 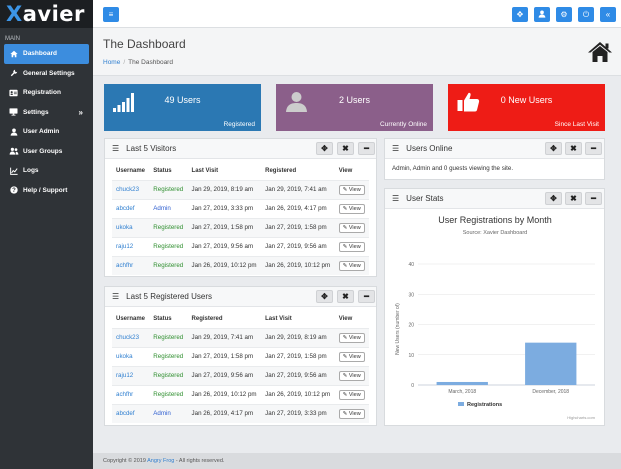 What do you see at coordinates (43, 151) in the screenshot?
I see `sidebar-item-label: User Groups` at bounding box center [43, 151].